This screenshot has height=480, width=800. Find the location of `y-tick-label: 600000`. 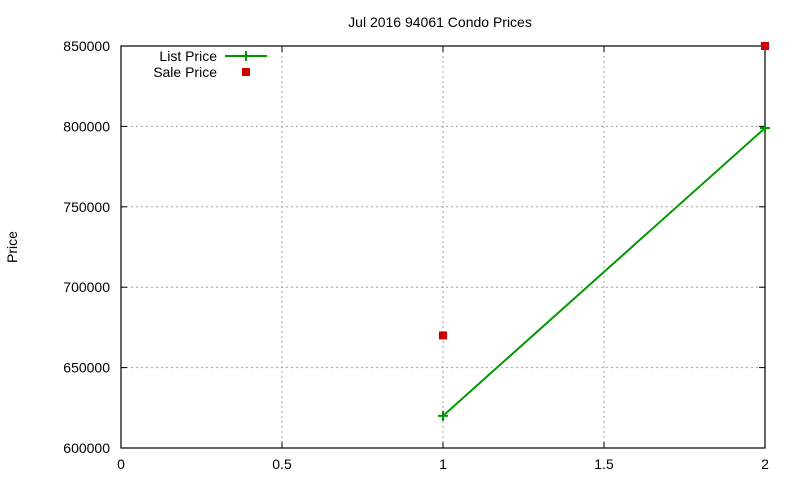

y-tick-label: 600000 is located at coordinates (86, 448).